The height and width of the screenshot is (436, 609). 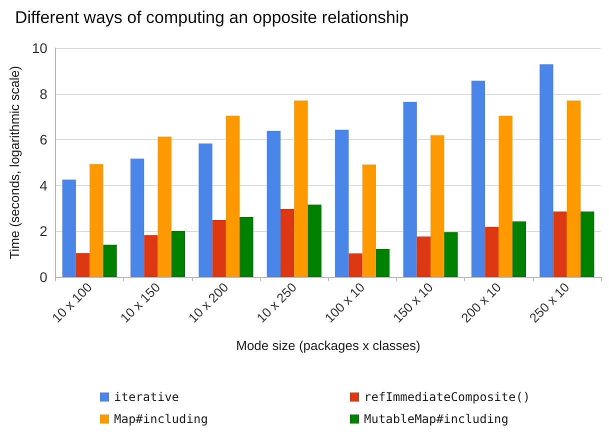 What do you see at coordinates (413, 303) in the screenshot?
I see `x-tick-label: 150 x 10` at bounding box center [413, 303].